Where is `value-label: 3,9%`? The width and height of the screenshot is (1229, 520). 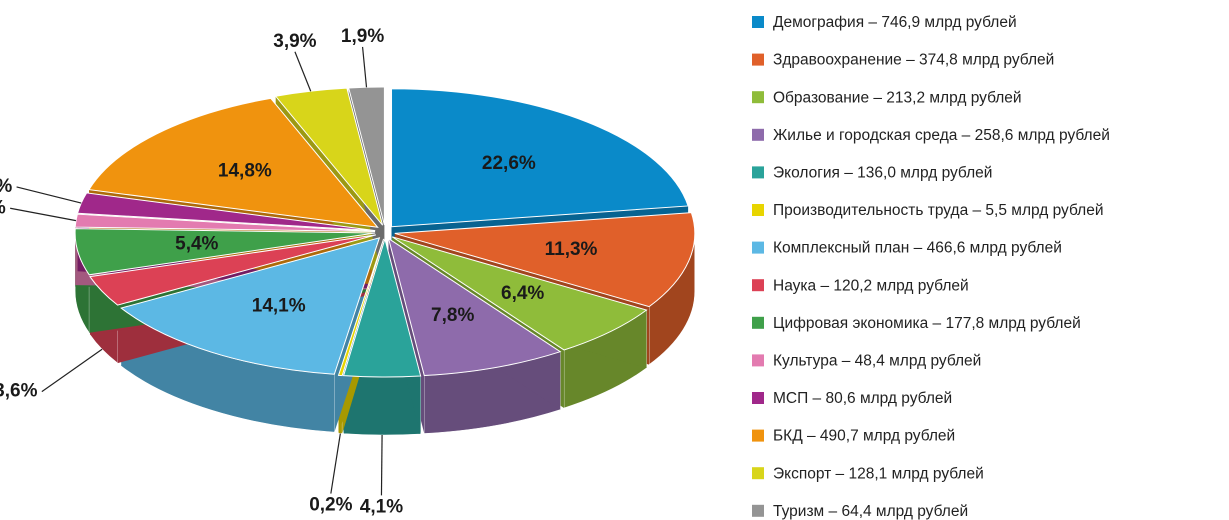
value-label: 3,9% is located at coordinates (294, 41).